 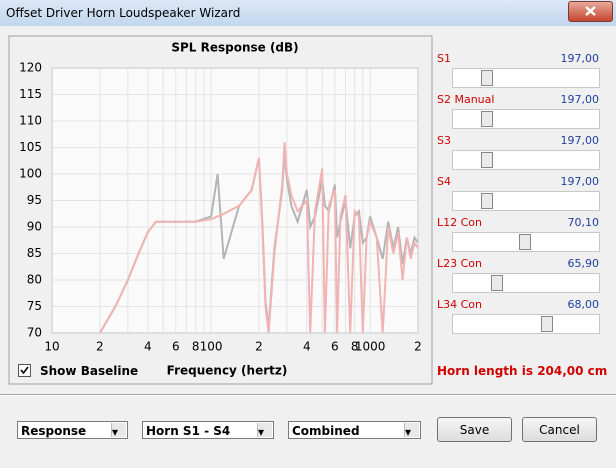 I want to click on slider-value: 68,00, so click(x=583, y=304).